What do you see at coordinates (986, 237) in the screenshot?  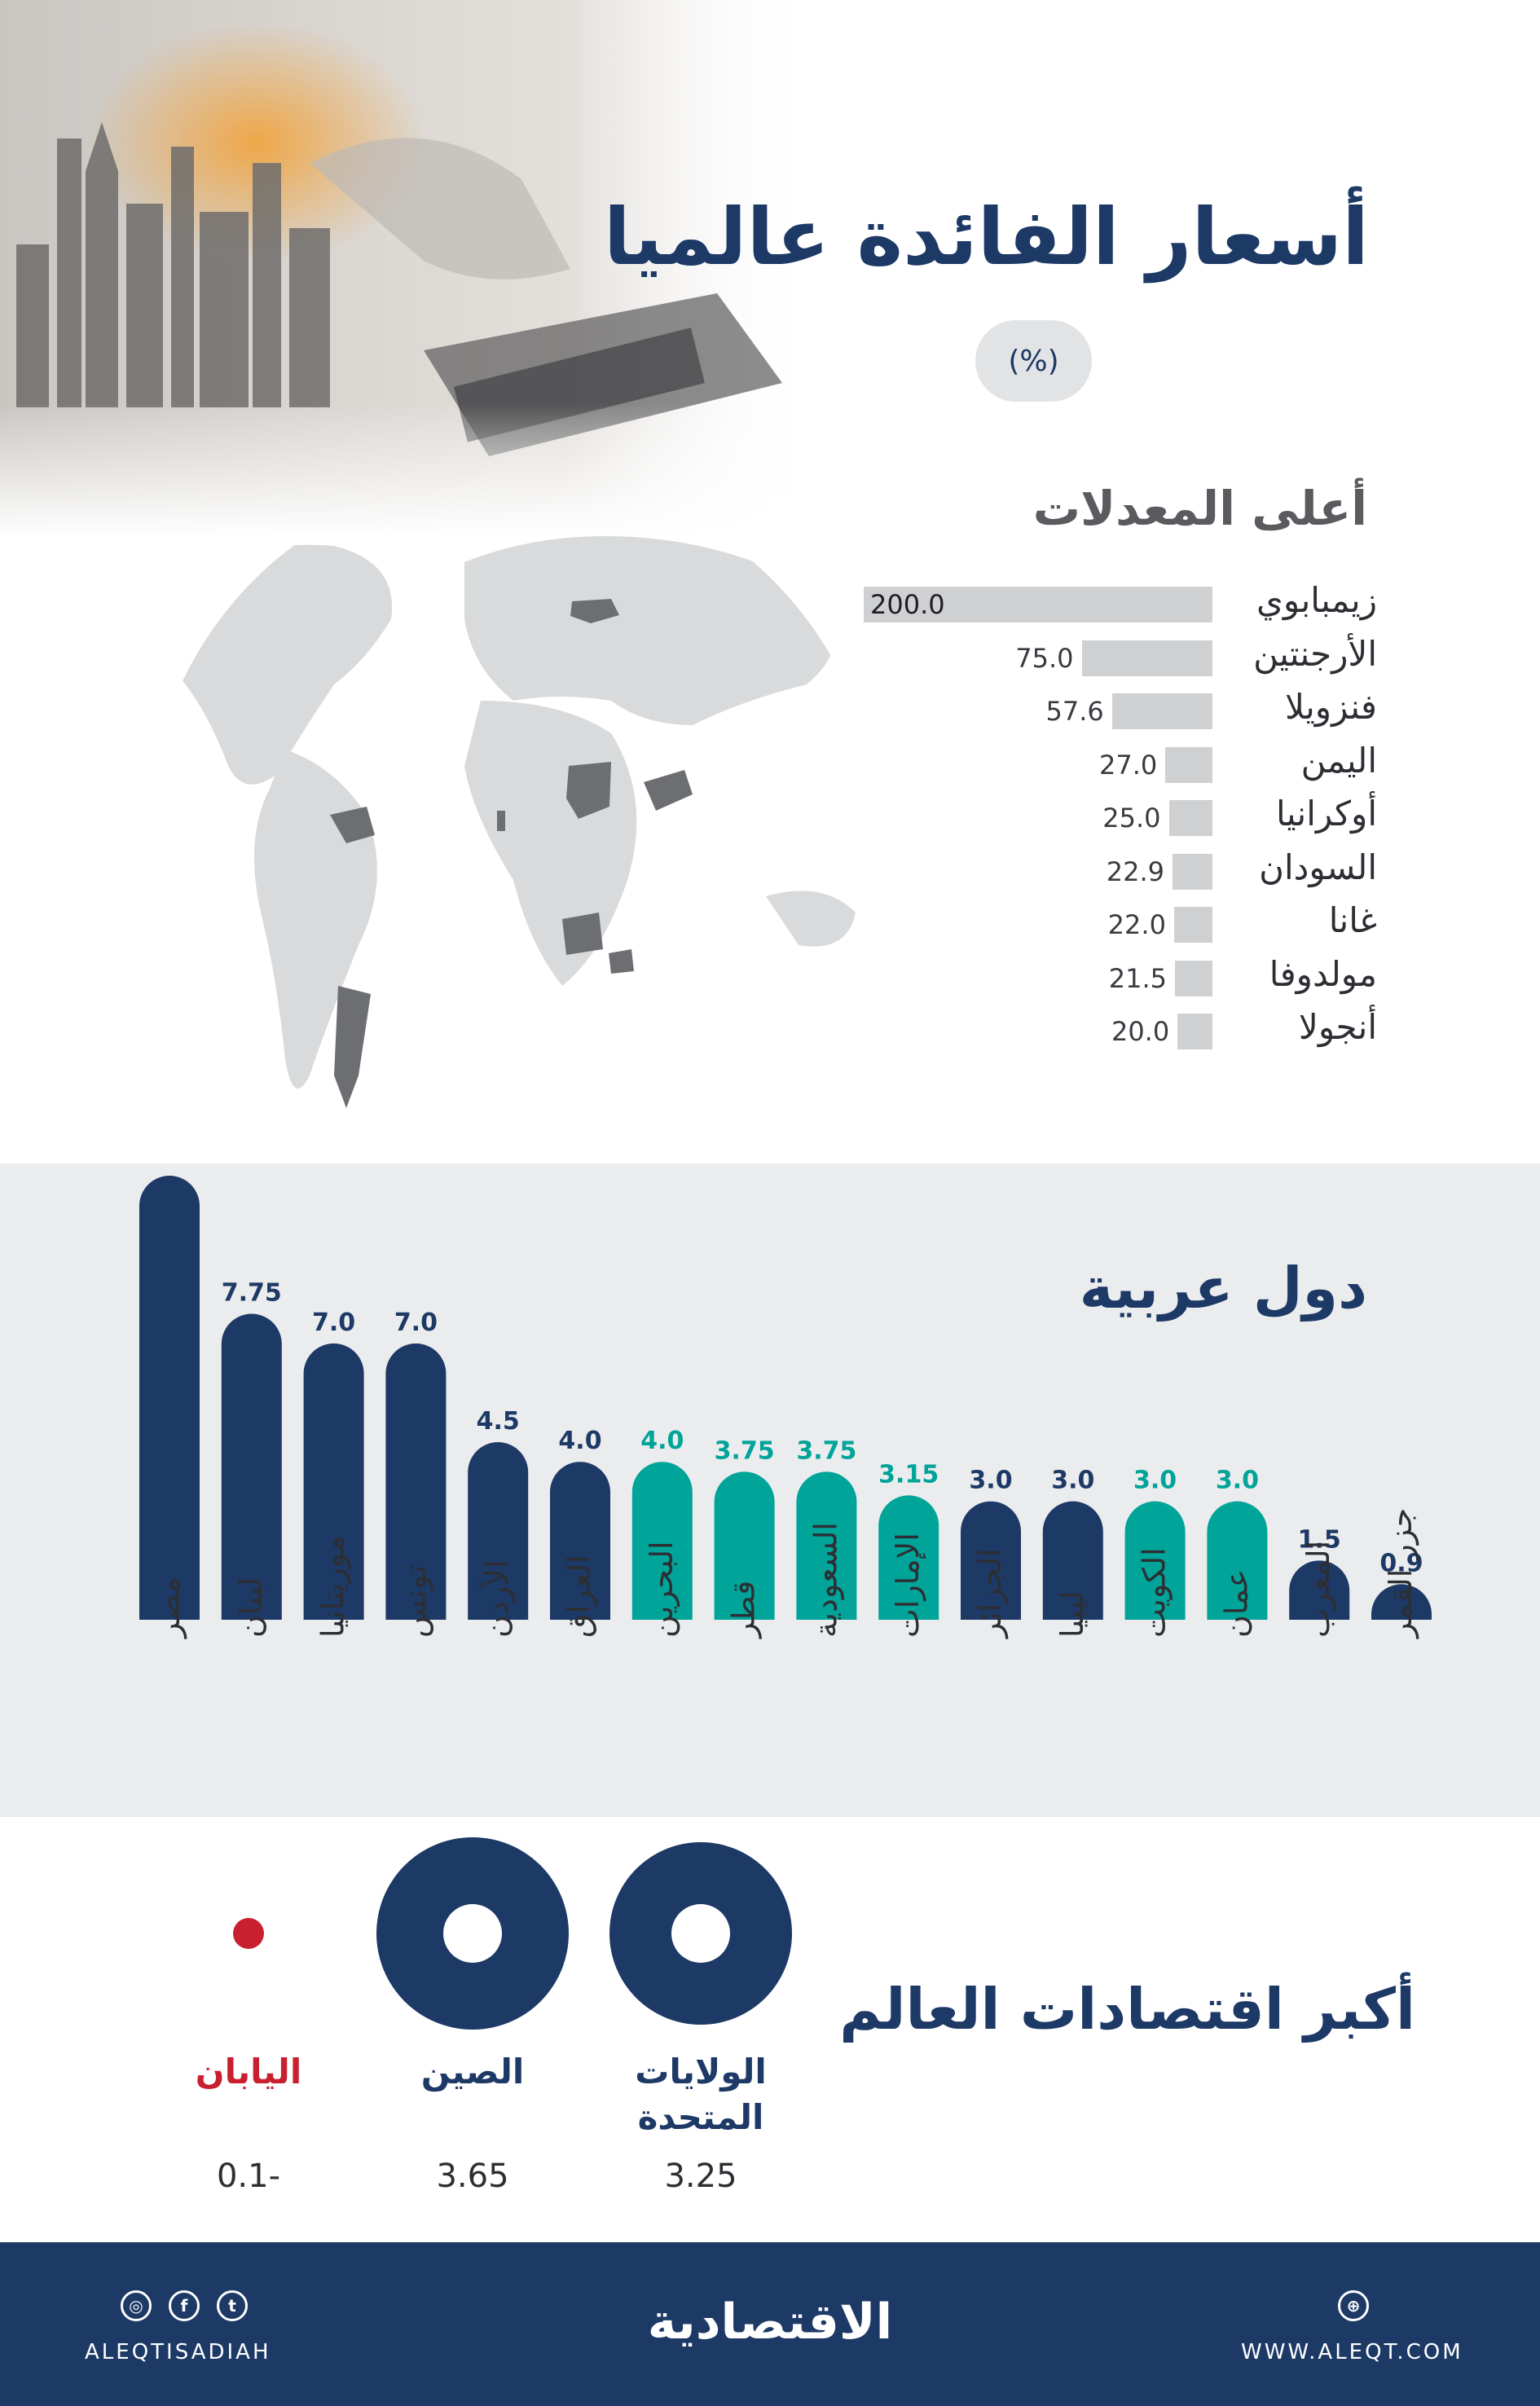 I see `page-title: أسعار الفائدة عالميا` at bounding box center [986, 237].